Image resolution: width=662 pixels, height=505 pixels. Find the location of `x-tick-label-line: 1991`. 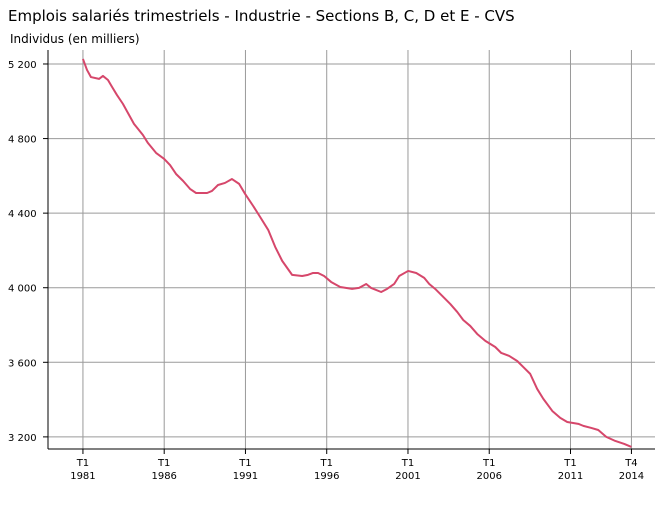

x-tick-label-line: 1991 is located at coordinates (245, 476).